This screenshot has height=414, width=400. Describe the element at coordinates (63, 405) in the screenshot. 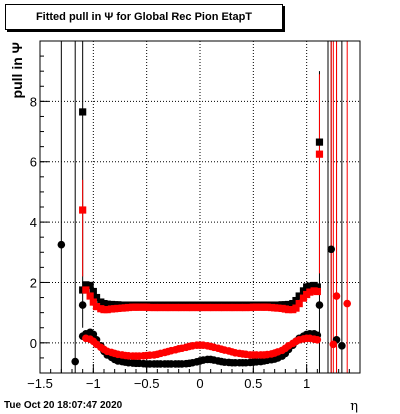

I see `timestamp: Tue Oct 20 18:07:47 2020` at that location.